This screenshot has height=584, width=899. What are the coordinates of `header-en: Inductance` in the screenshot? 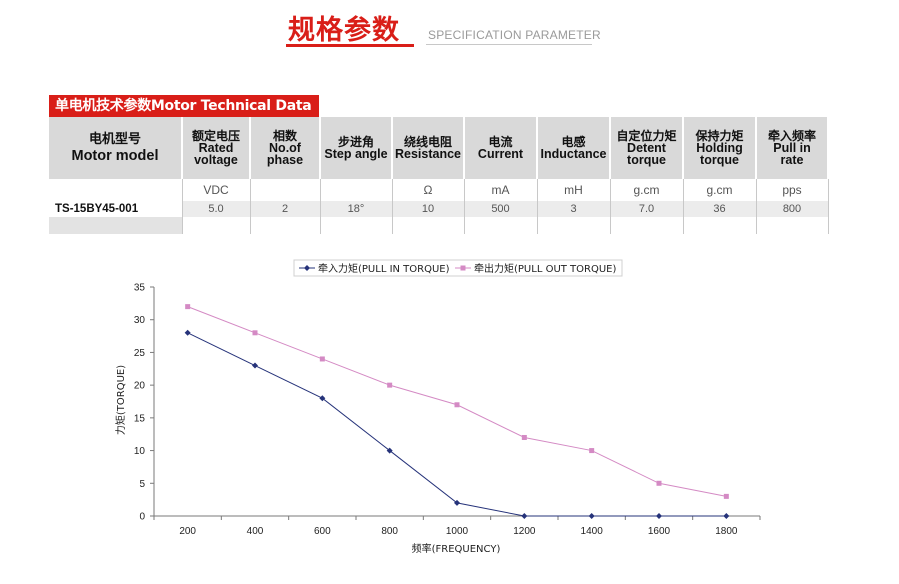 It's located at (573, 154).